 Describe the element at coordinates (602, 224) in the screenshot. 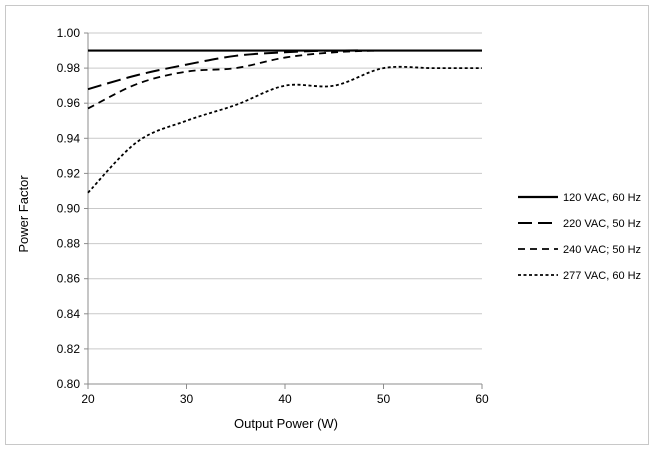

I see `legend-label-2: 220 VAC, 50 Hz` at that location.